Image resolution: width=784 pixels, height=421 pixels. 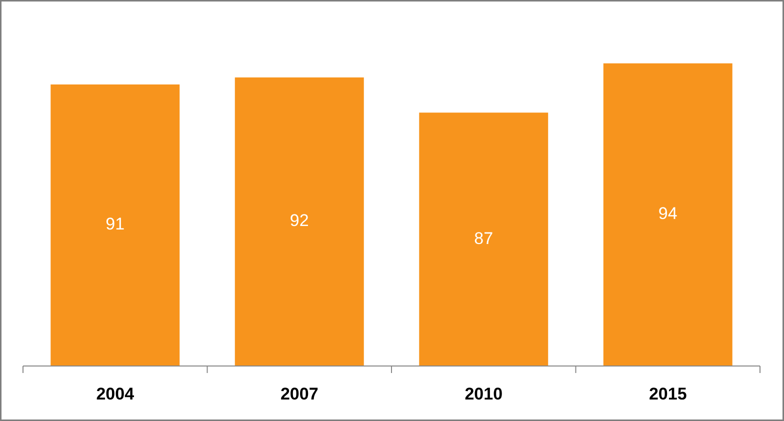 I want to click on data-label: 94, so click(x=668, y=214).